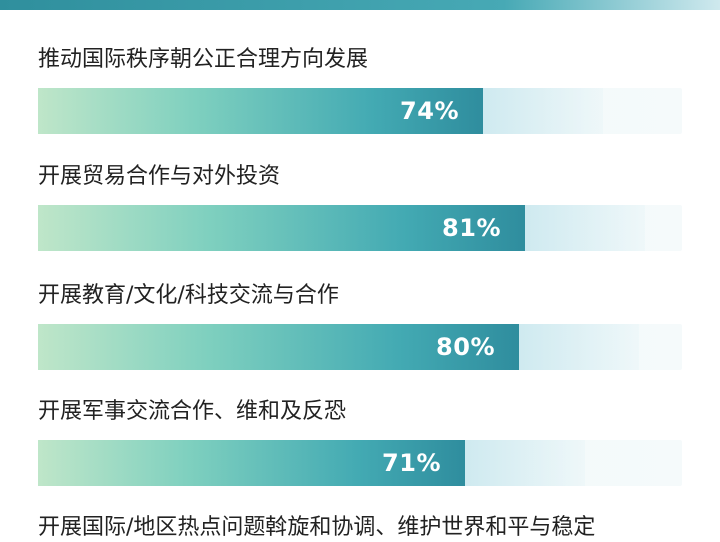 The width and height of the screenshot is (720, 542). What do you see at coordinates (471, 228) in the screenshot?
I see `bar-value-label: 81%` at bounding box center [471, 228].